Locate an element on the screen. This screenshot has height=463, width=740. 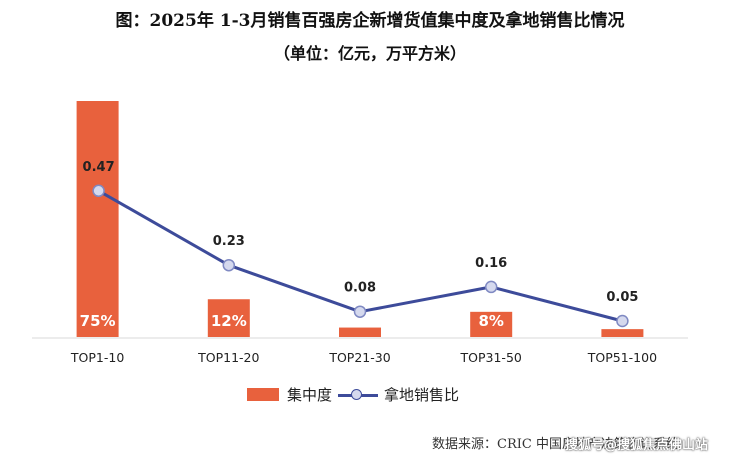
legend: 集中度 拿地销售比 is located at coordinates (353, 394).